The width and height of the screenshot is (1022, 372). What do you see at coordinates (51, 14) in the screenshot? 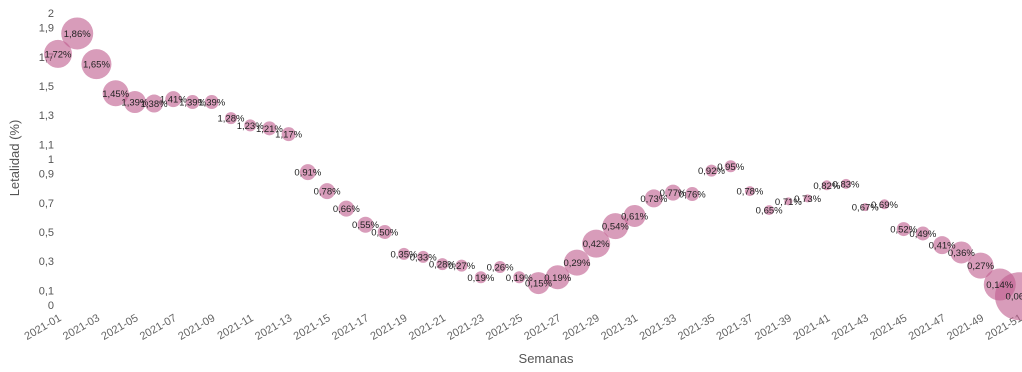
I see `y-tick-label: 2` at bounding box center [51, 14].